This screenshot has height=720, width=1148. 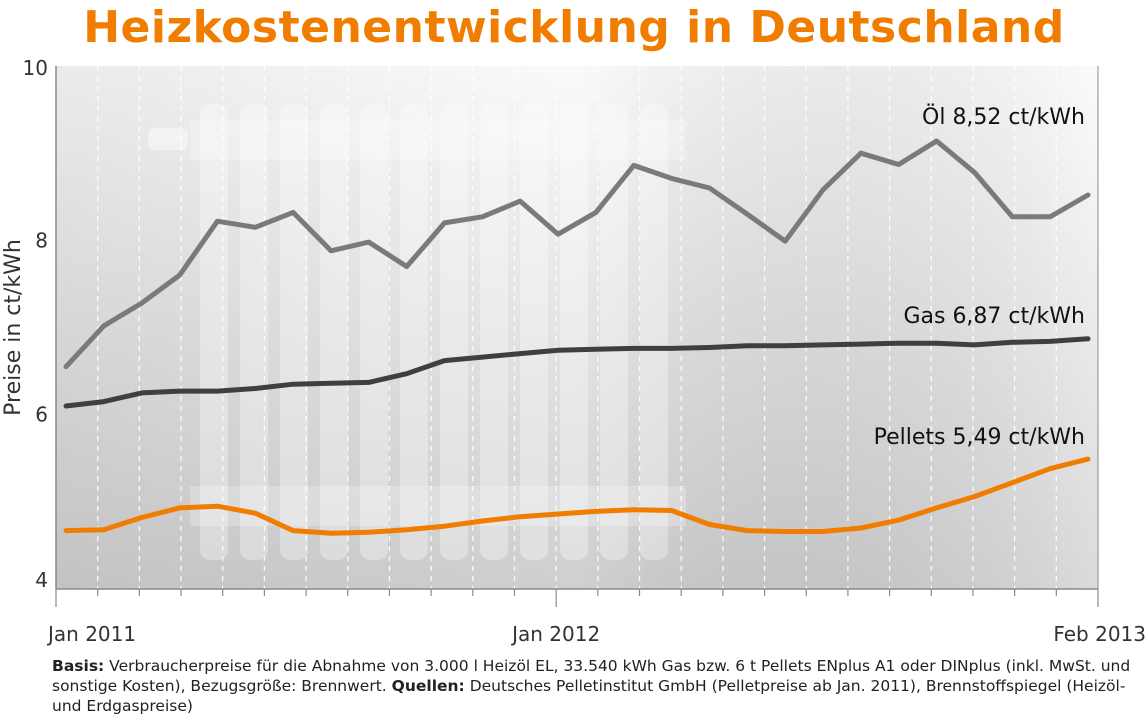 I want to click on y-tick-label: 8, so click(x=41, y=240).